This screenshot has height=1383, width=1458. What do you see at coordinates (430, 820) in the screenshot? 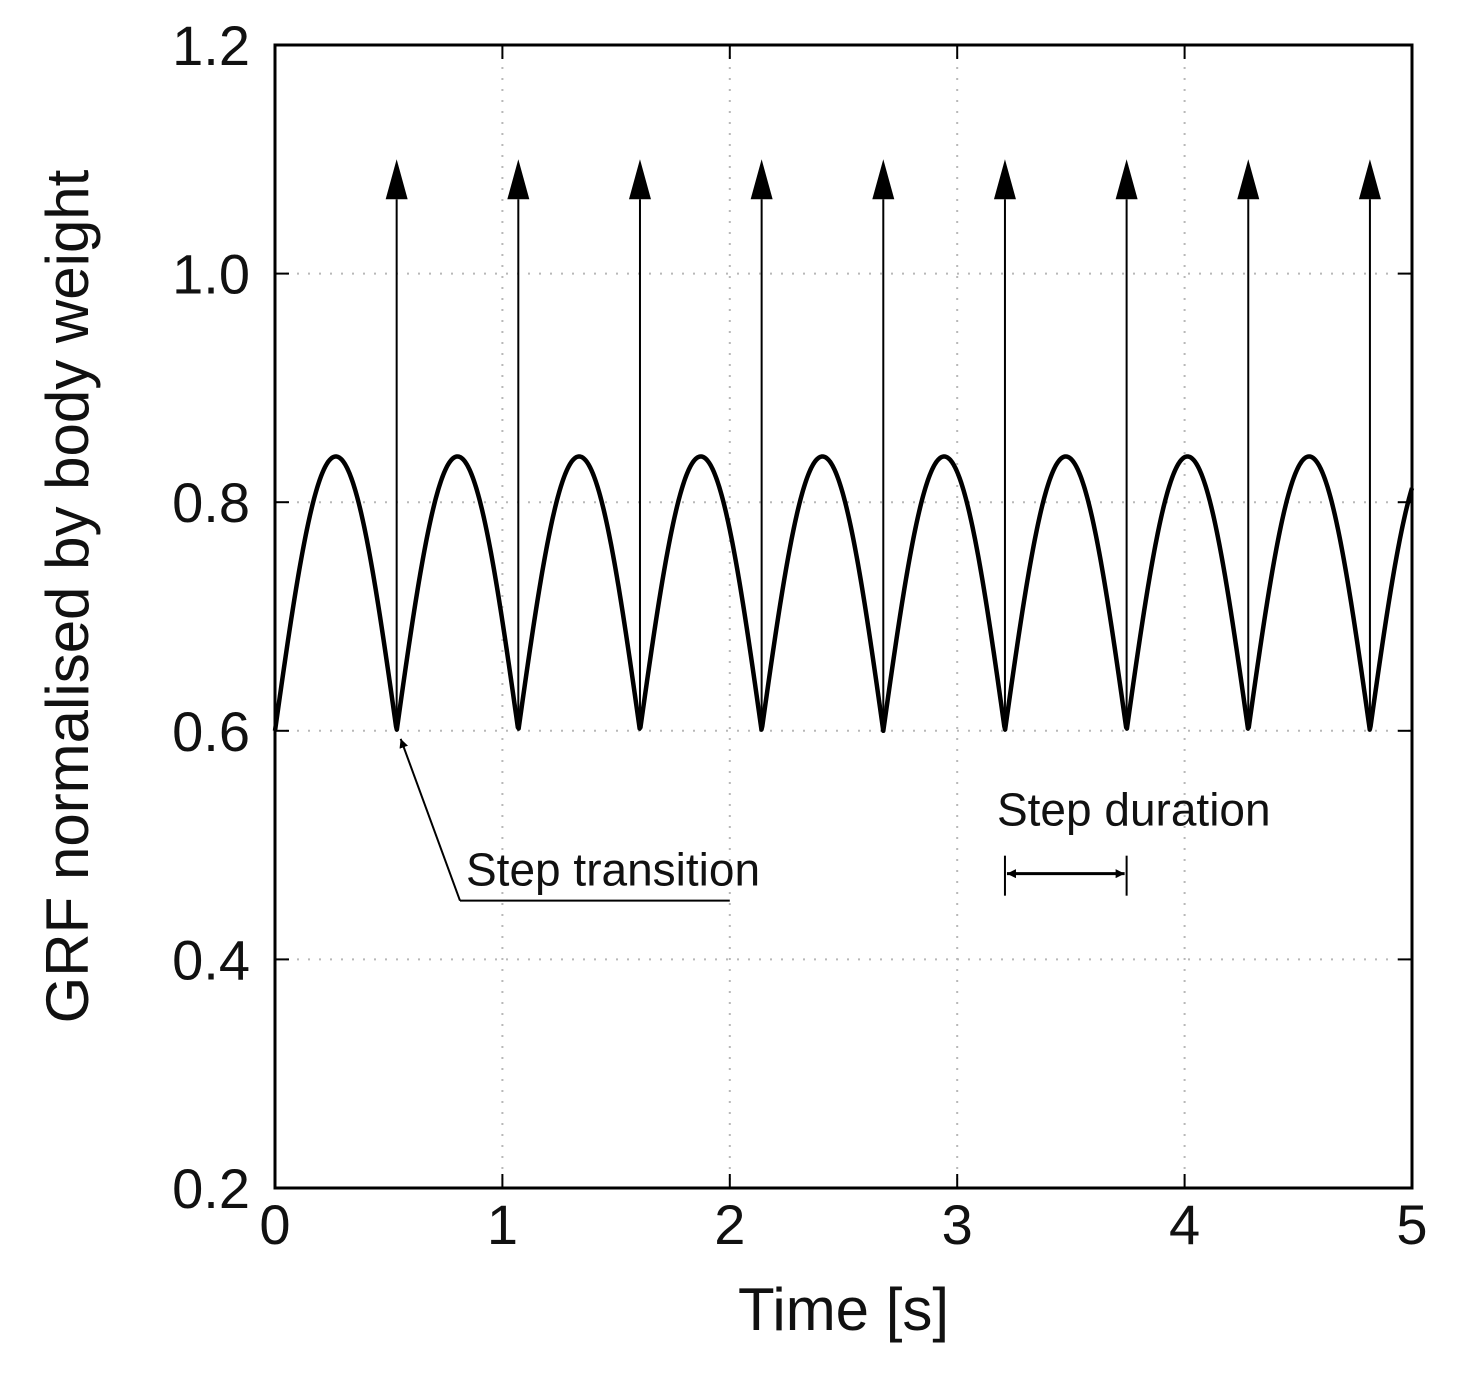
I see `step-transition-leader` at bounding box center [430, 820].